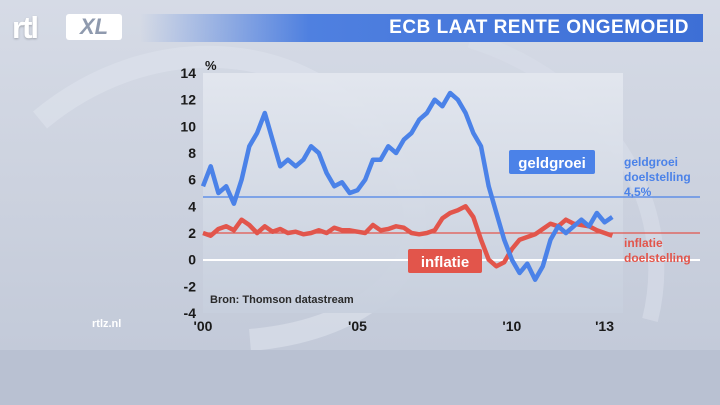  What do you see at coordinates (188, 73) in the screenshot?
I see `y-tick-label: 14` at bounding box center [188, 73].